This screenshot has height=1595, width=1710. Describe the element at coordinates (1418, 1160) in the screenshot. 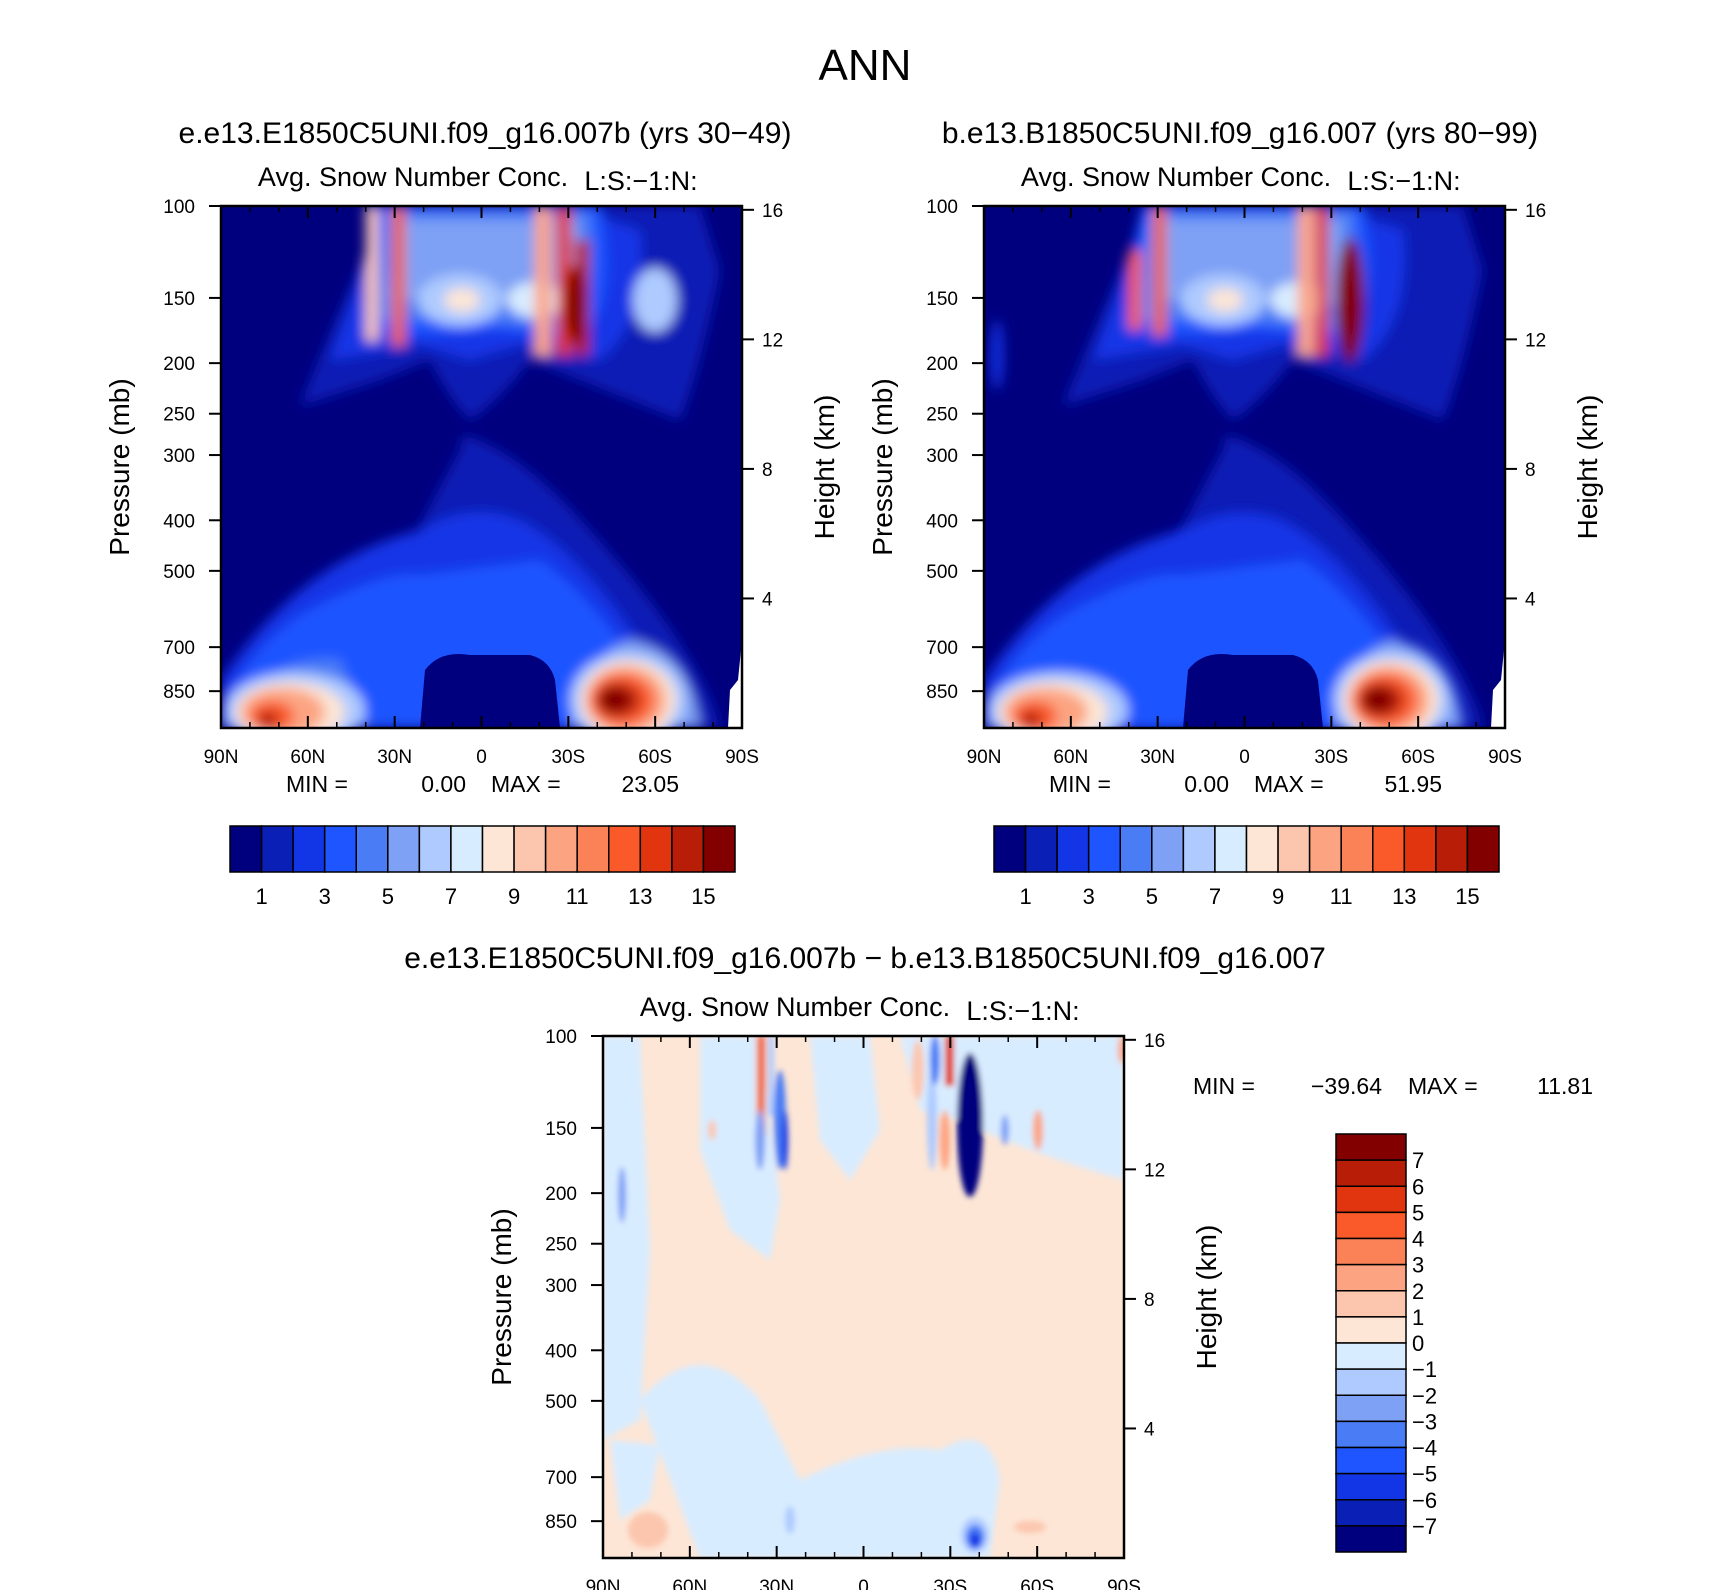

I see `diff-colorbar-label: 7` at that location.